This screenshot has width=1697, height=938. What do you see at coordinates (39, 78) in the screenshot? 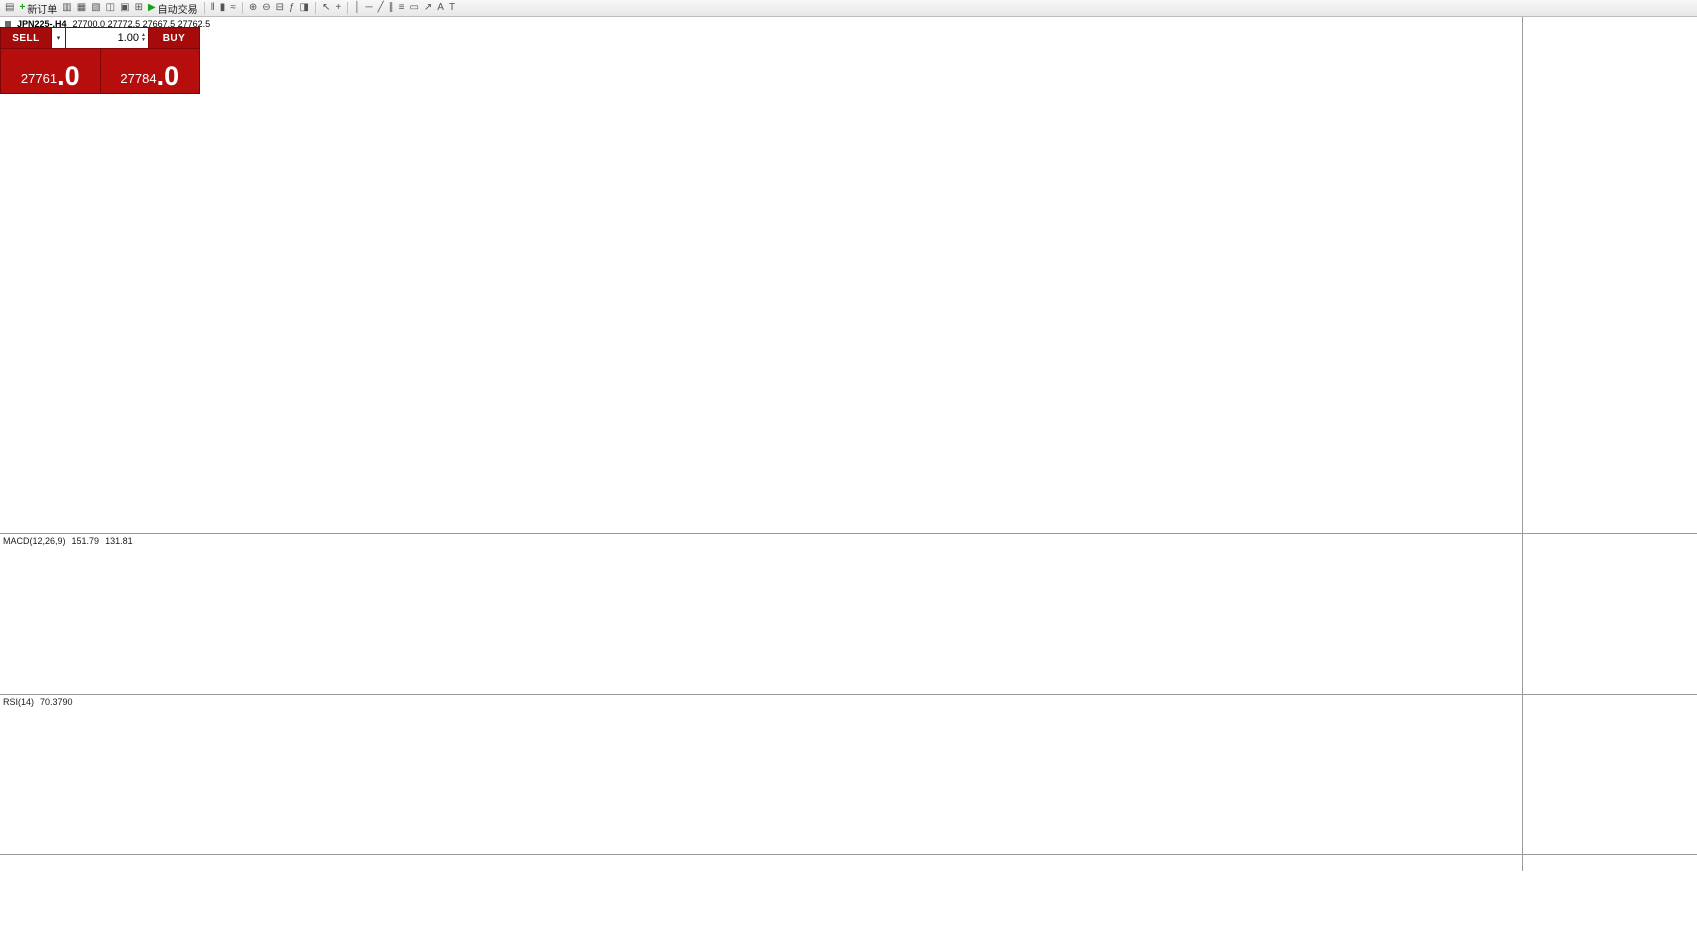
I see `sell-price-main: 27761` at bounding box center [39, 78].